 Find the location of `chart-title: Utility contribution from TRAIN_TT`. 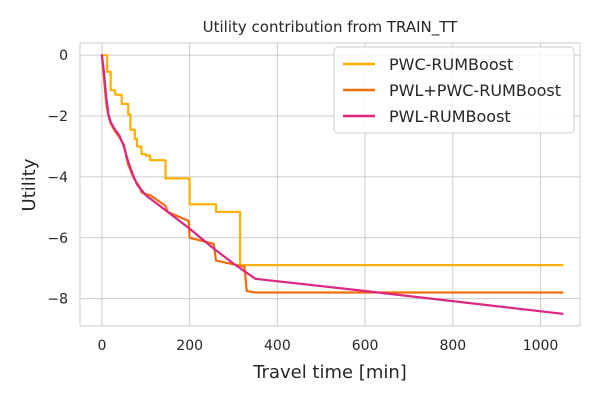

chart-title: Utility contribution from TRAIN_TT is located at coordinates (331, 27).